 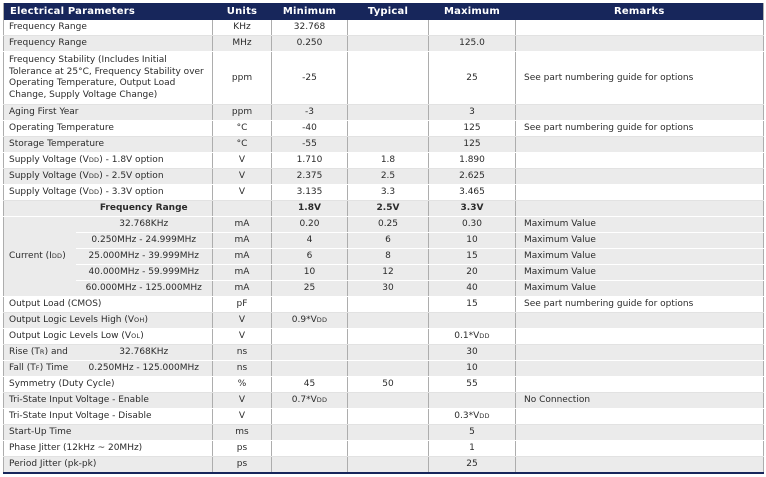 What do you see at coordinates (108, 448) in the screenshot?
I see `cell-parameter: Phase Jitter (12kHz ~ 20MHz)` at bounding box center [108, 448].